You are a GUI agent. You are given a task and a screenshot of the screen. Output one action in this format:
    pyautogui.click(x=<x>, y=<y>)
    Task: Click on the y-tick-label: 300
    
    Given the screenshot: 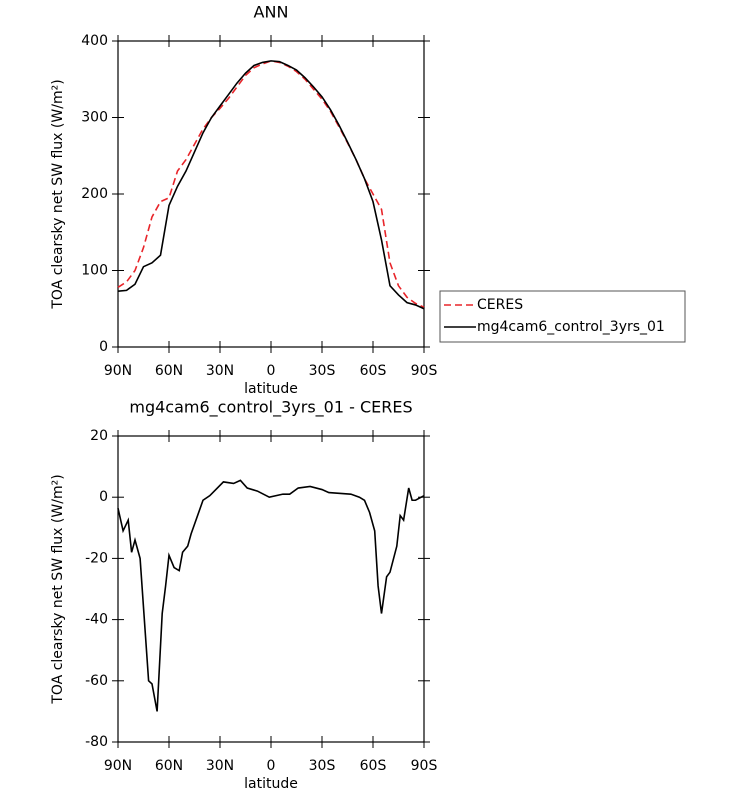 What is the action you would take?
    pyautogui.click(x=94, y=118)
    